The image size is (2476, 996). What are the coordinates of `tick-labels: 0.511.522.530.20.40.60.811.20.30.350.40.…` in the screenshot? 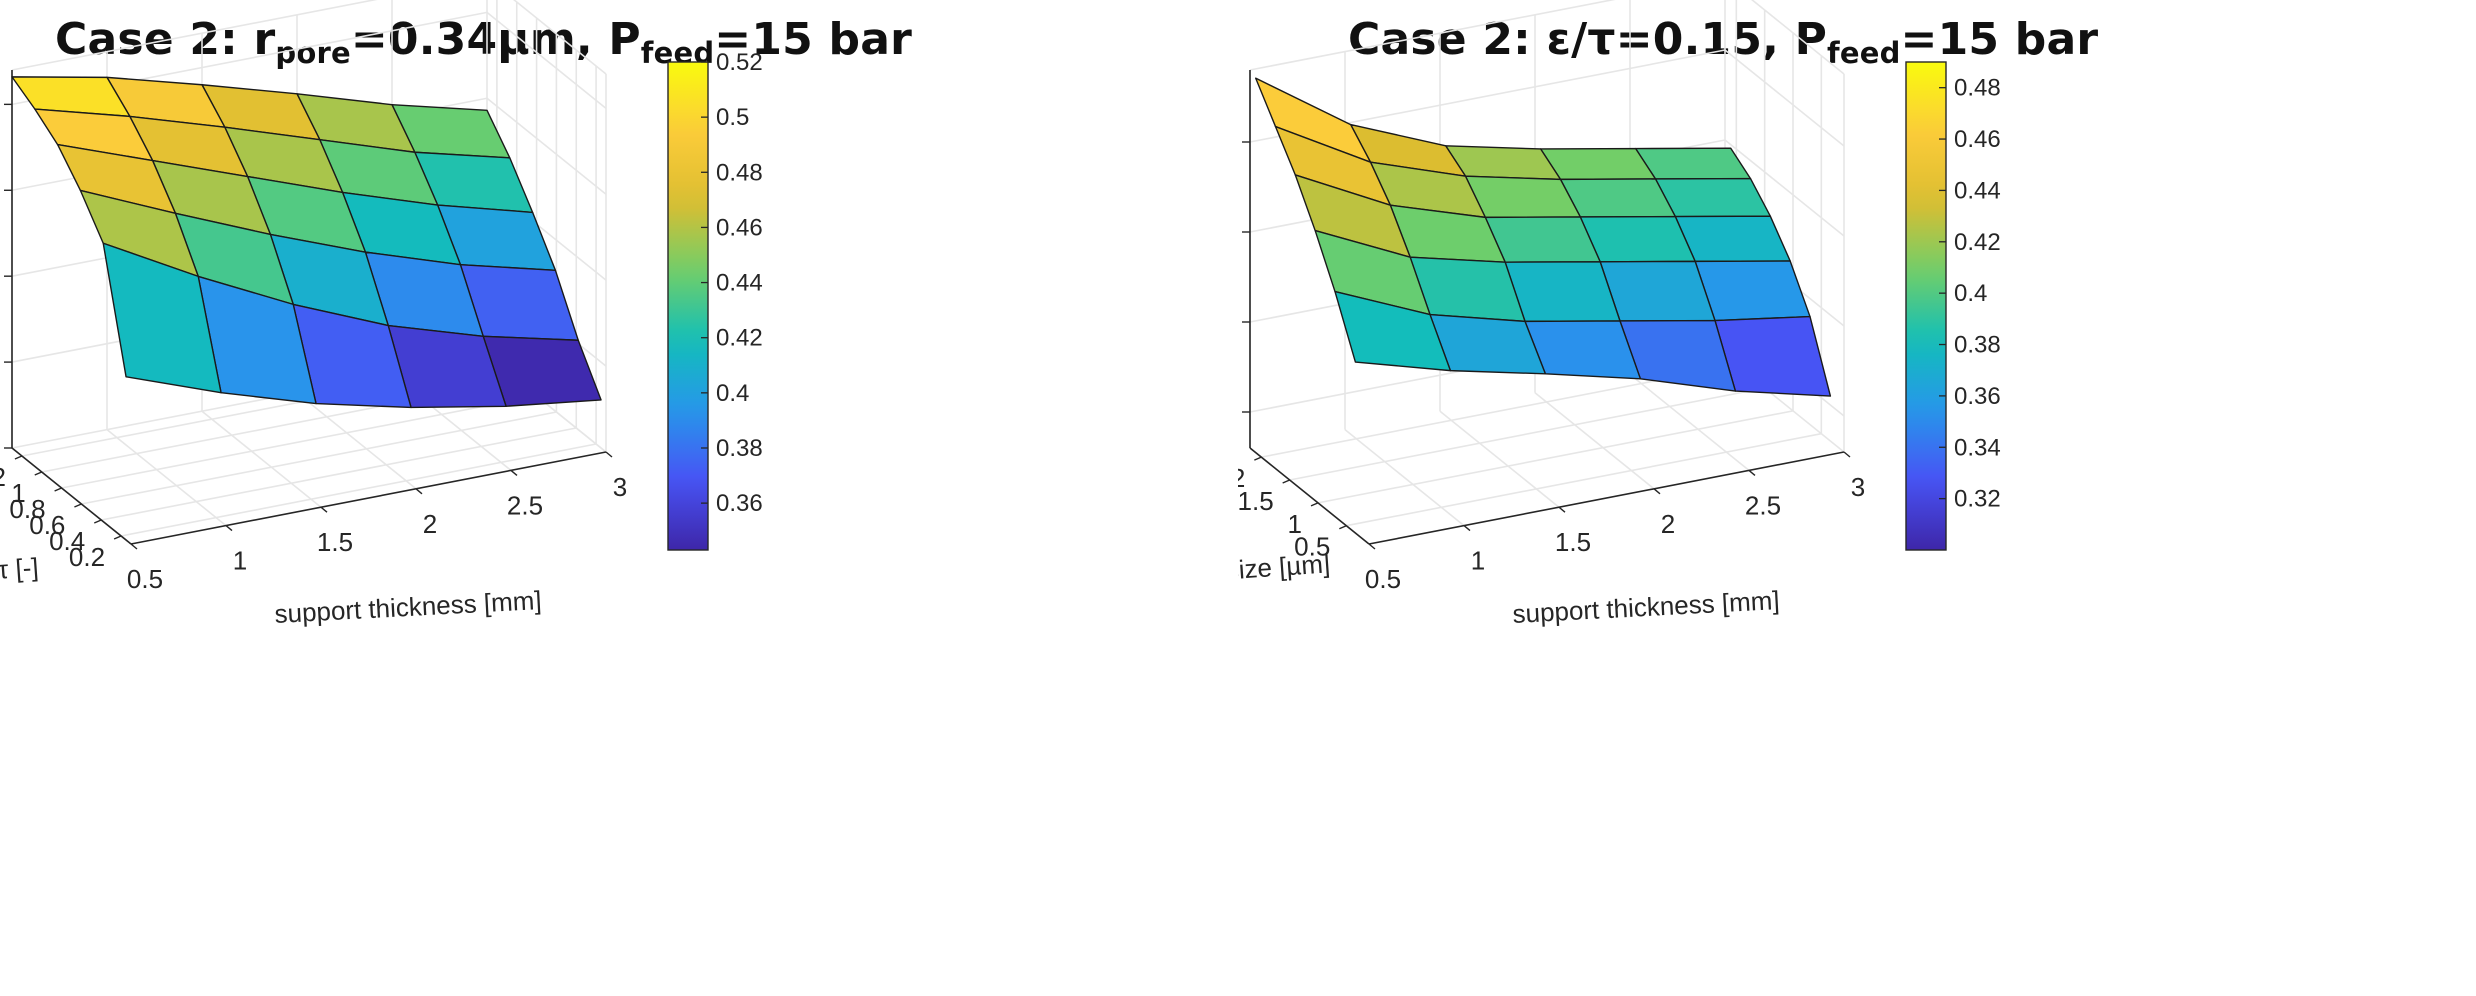 It's located at (313, 348).